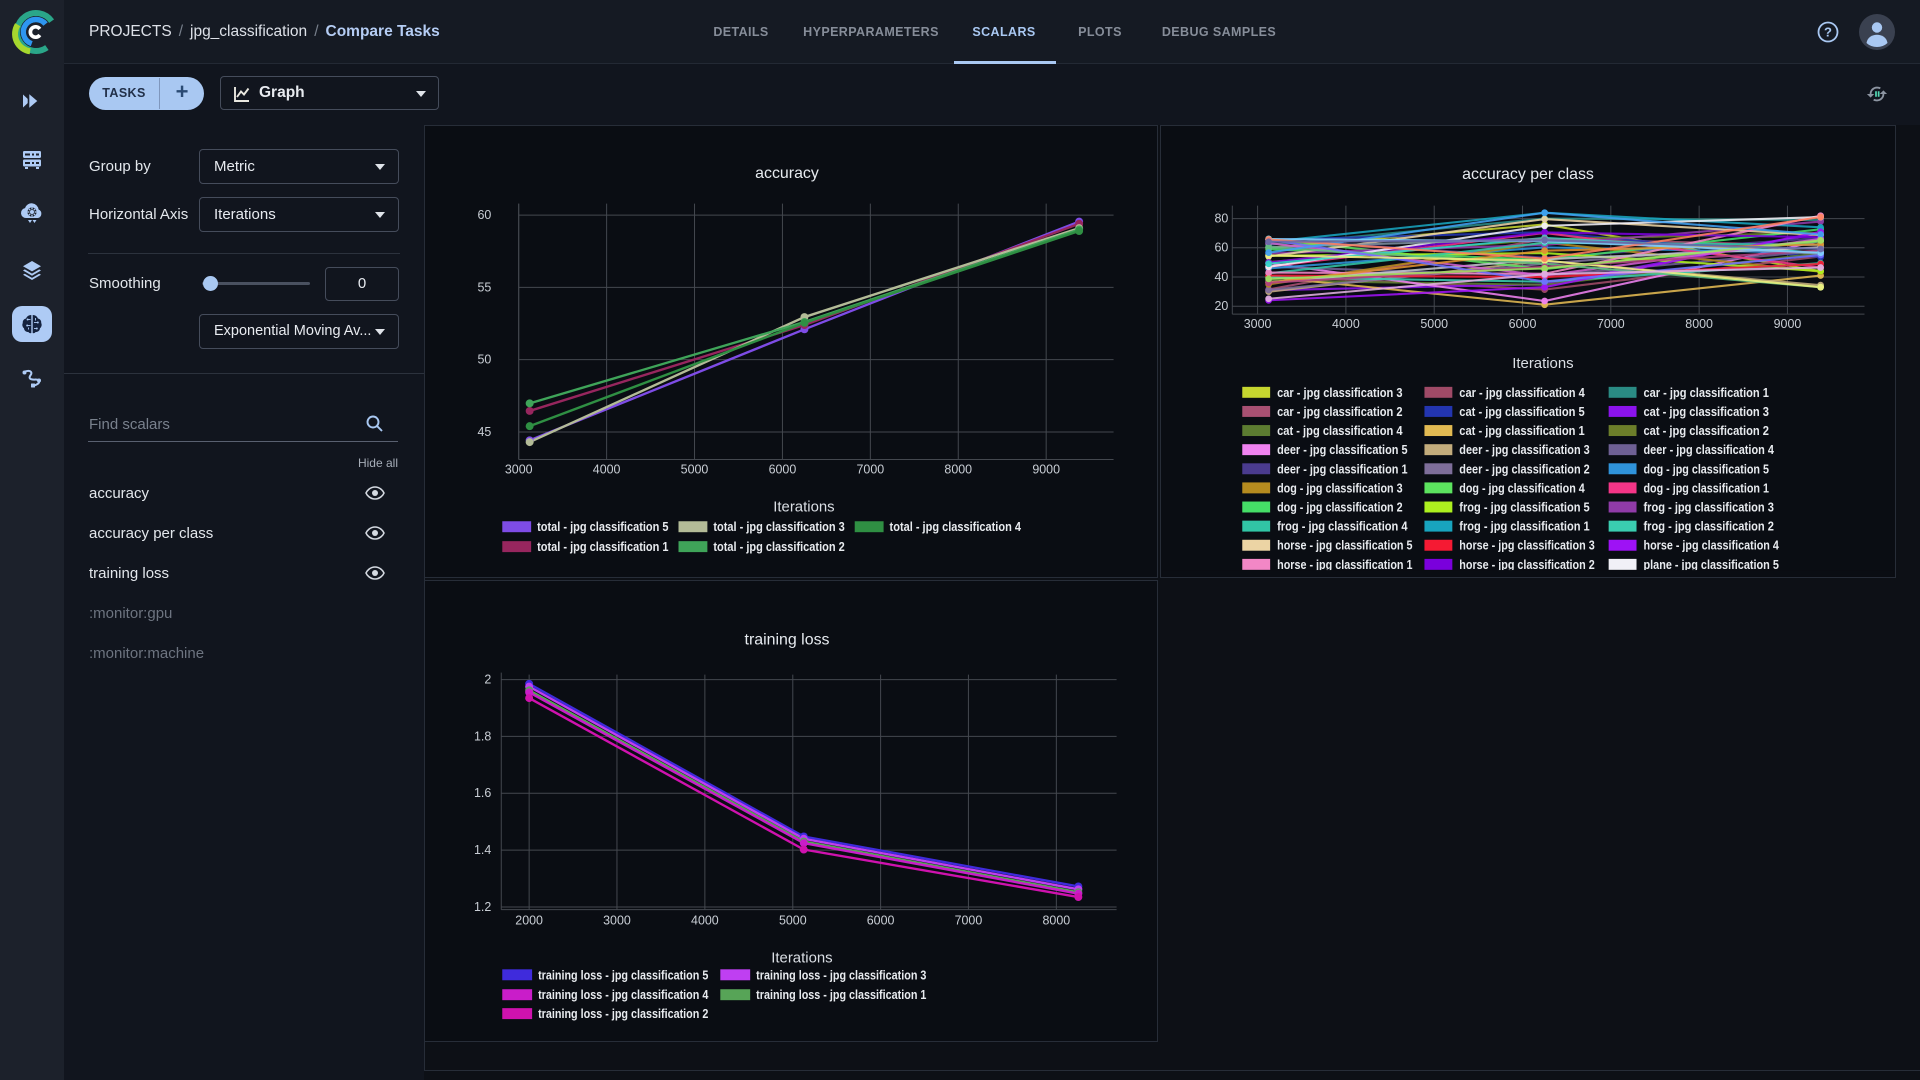 This screenshot has height=1080, width=1920. Describe the element at coordinates (1524, 507) in the screenshot. I see `svg-text: frog - jpg classification 5` at that location.